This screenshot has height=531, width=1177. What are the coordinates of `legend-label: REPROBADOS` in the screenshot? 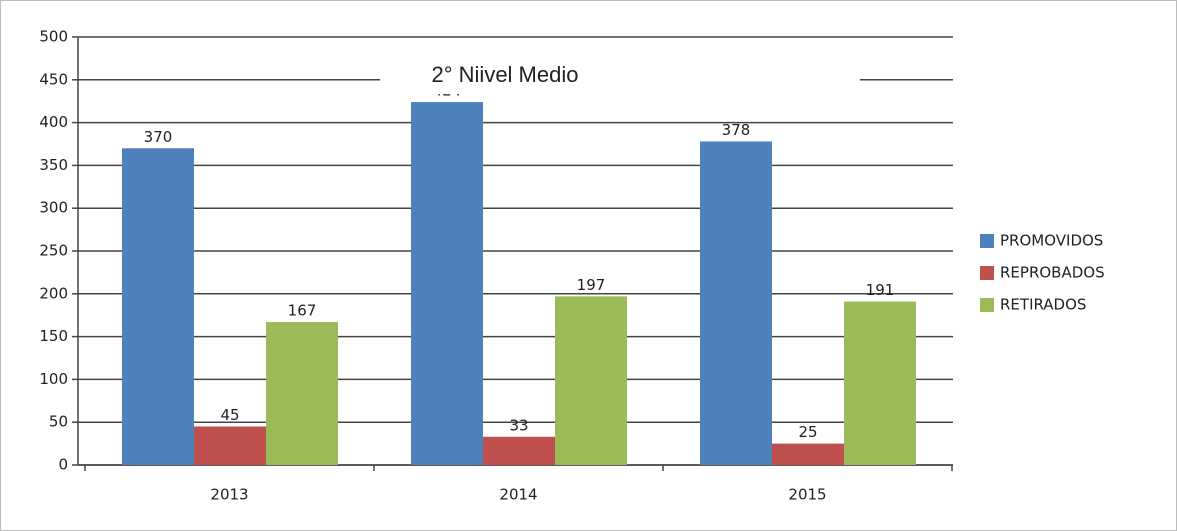 It's located at (1052, 273).